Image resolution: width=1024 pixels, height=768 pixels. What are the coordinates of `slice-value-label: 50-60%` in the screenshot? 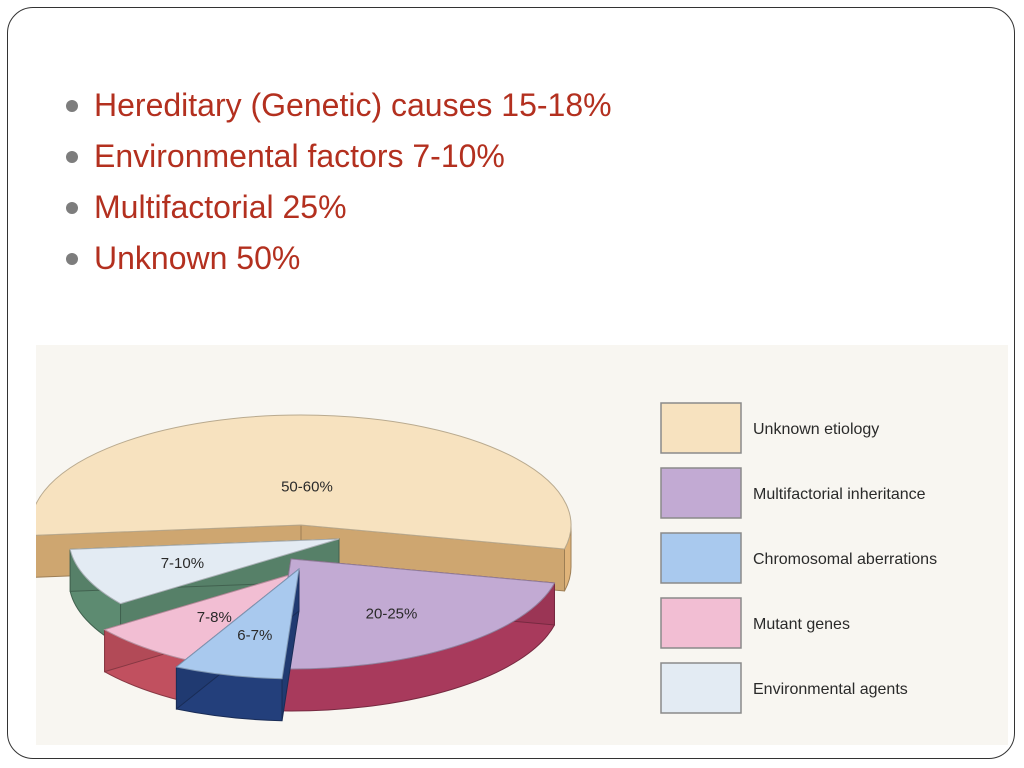 It's located at (307, 487).